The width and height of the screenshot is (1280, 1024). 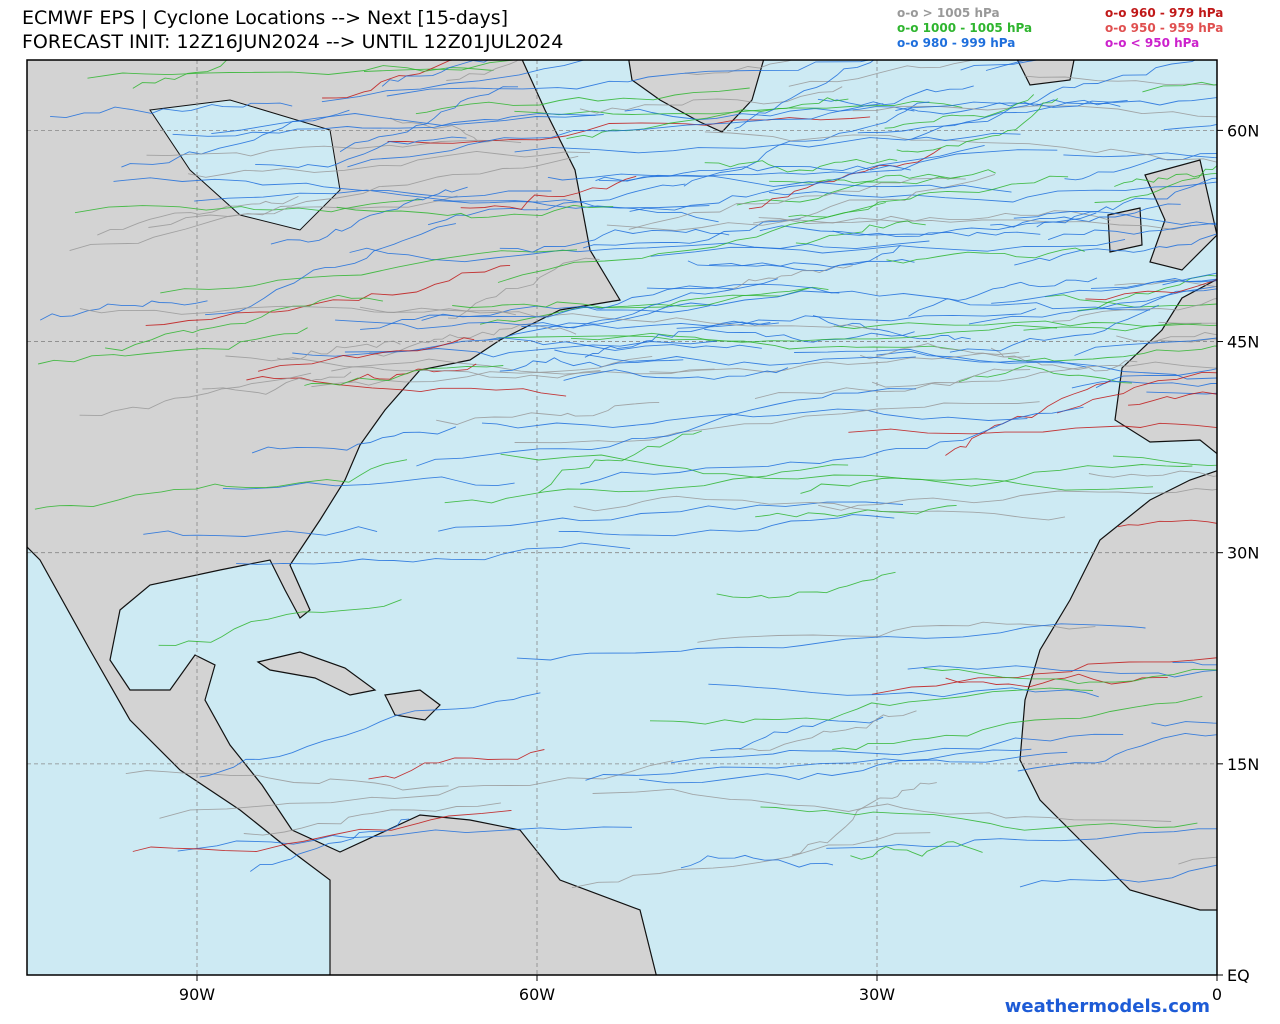 What do you see at coordinates (412, 705) in the screenshot?
I see `hispaniola` at bounding box center [412, 705].